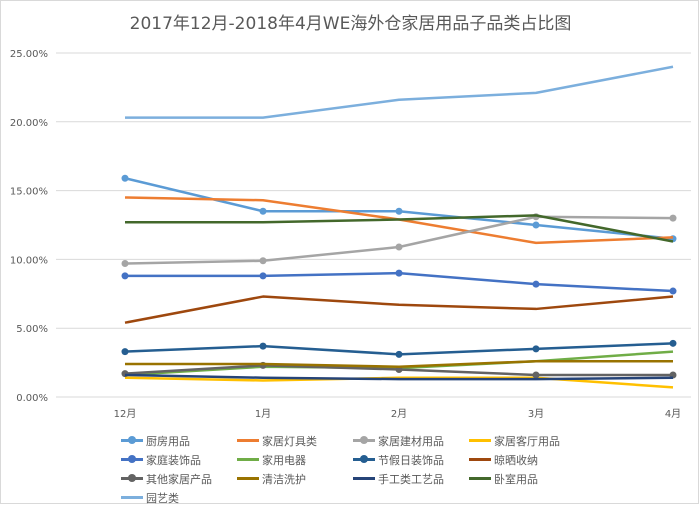  I want to click on x-tick-label: 1月, so click(263, 414).